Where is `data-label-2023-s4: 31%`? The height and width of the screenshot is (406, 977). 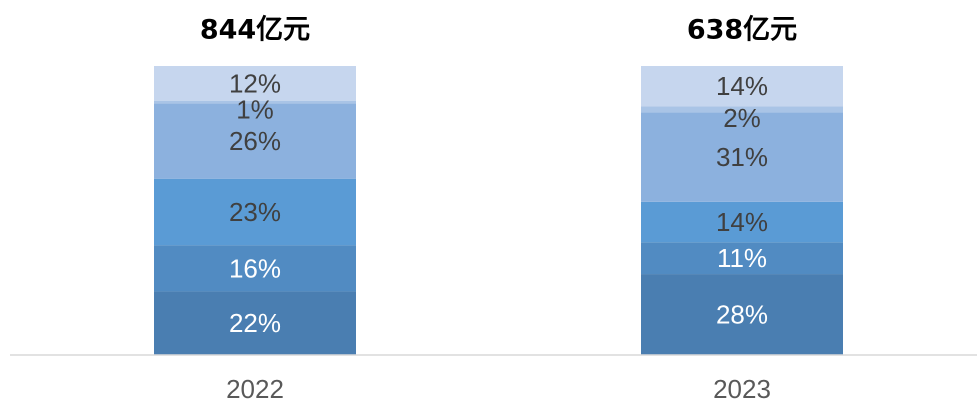 data-label-2023-s4: 31% is located at coordinates (742, 157).